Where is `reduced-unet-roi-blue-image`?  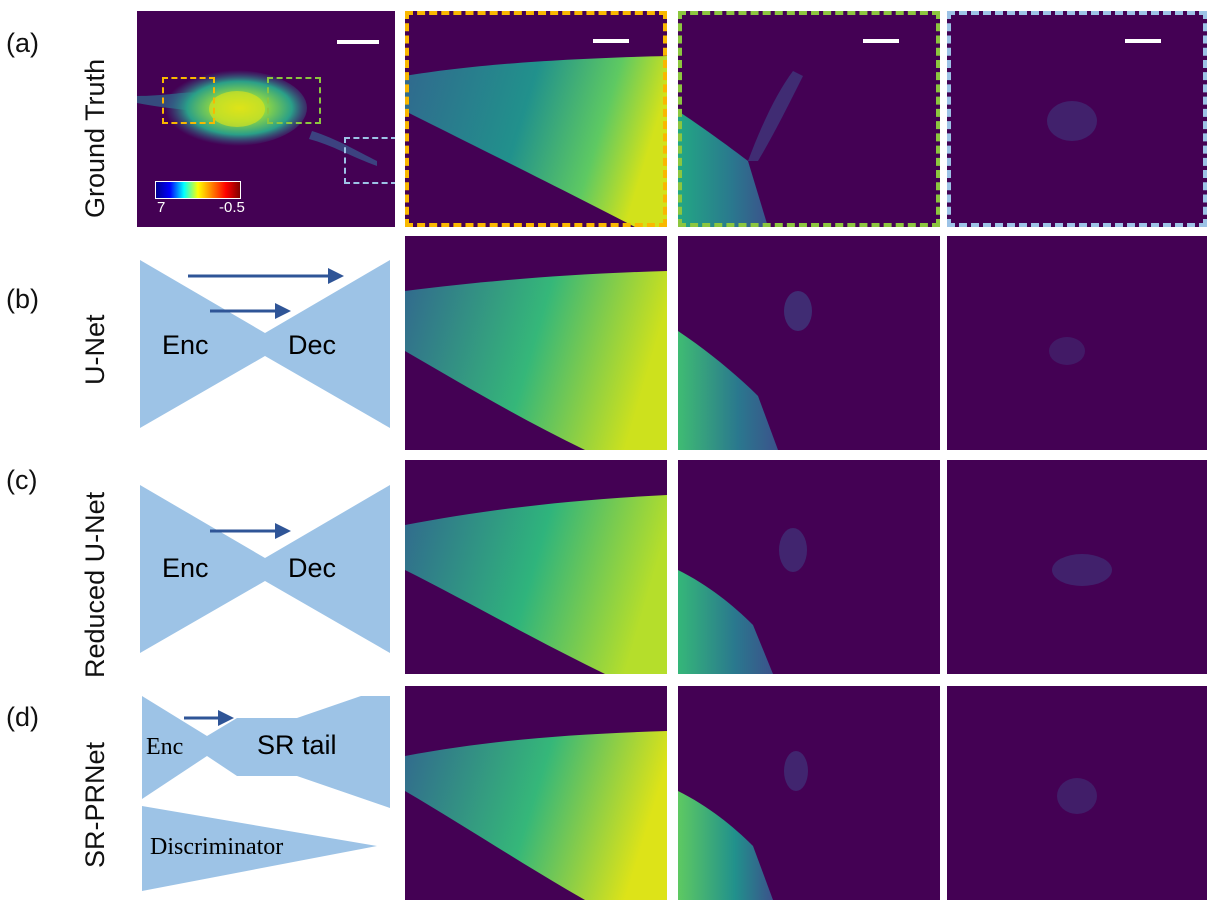
reduced-unet-roi-blue-image is located at coordinates (1077, 567).